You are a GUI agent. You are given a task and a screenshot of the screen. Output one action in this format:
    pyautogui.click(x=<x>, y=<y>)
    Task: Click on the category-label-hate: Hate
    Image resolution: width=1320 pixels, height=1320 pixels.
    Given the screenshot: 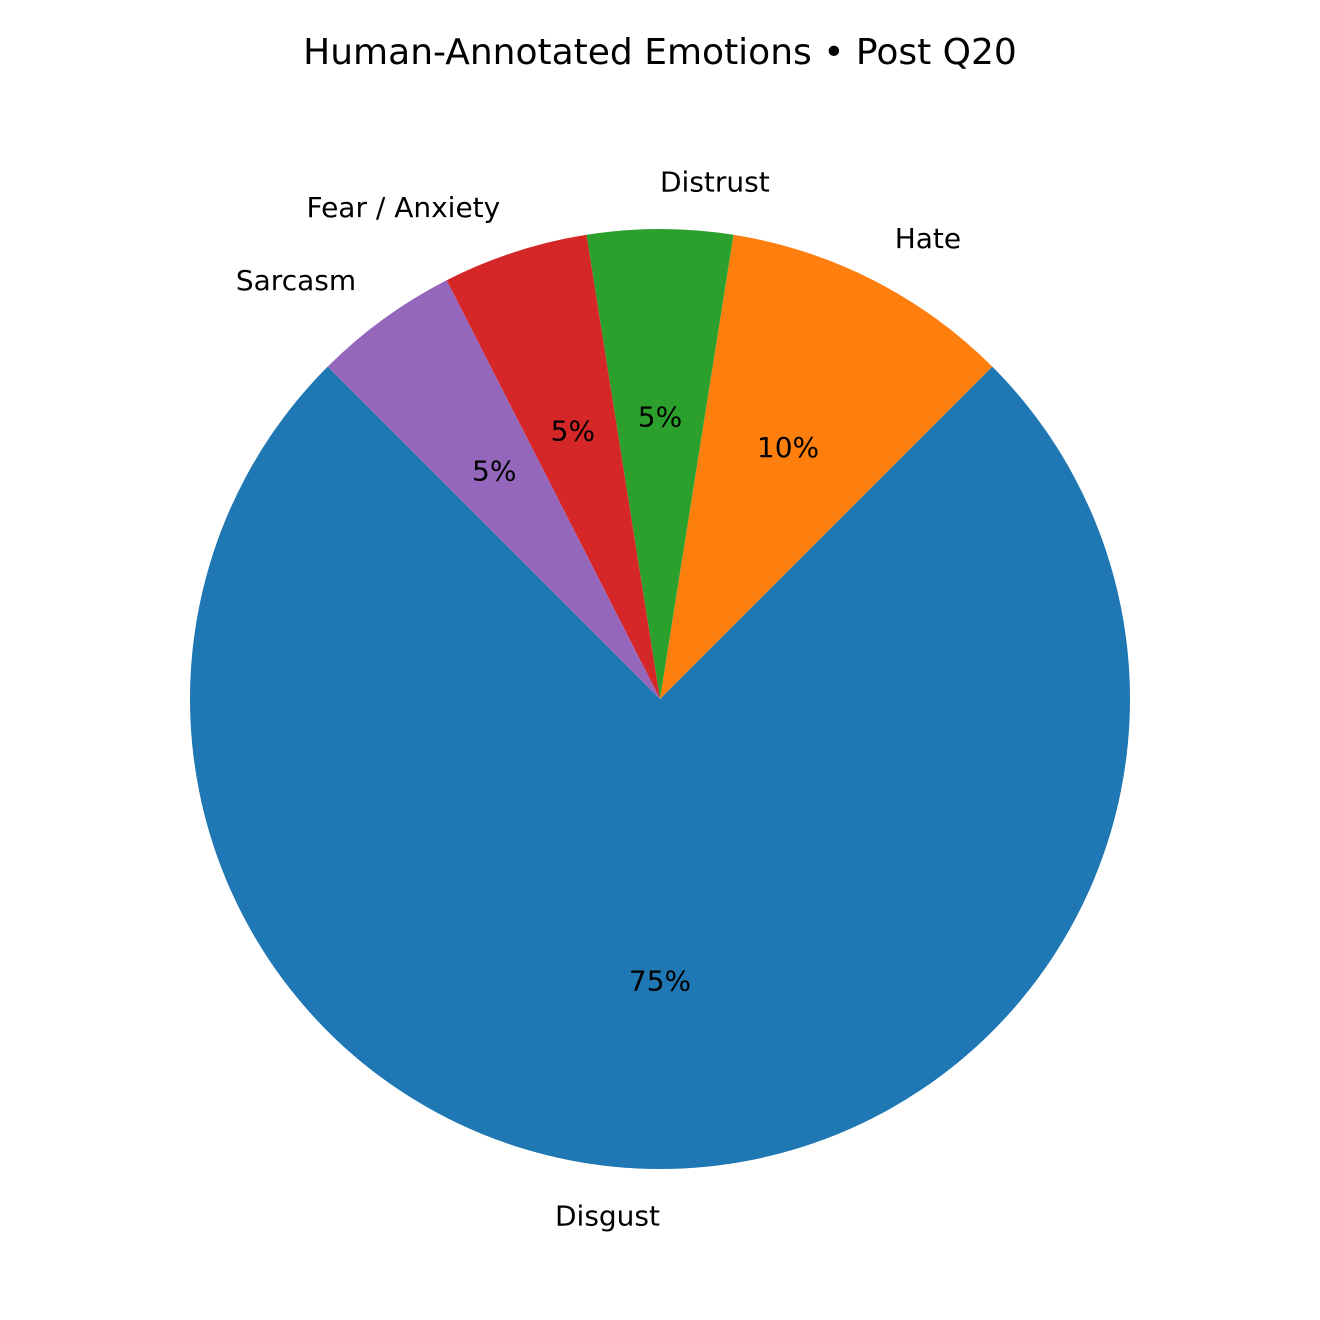 What is the action you would take?
    pyautogui.click(x=928, y=238)
    